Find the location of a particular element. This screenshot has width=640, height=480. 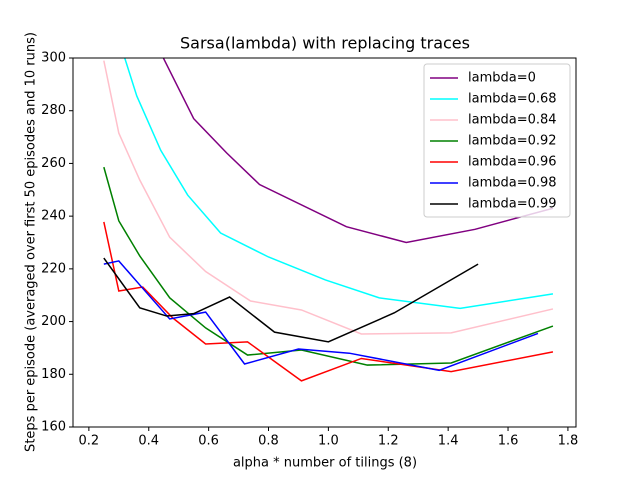

x-axis-label: alpha * number of tilings (8) is located at coordinates (325, 463).